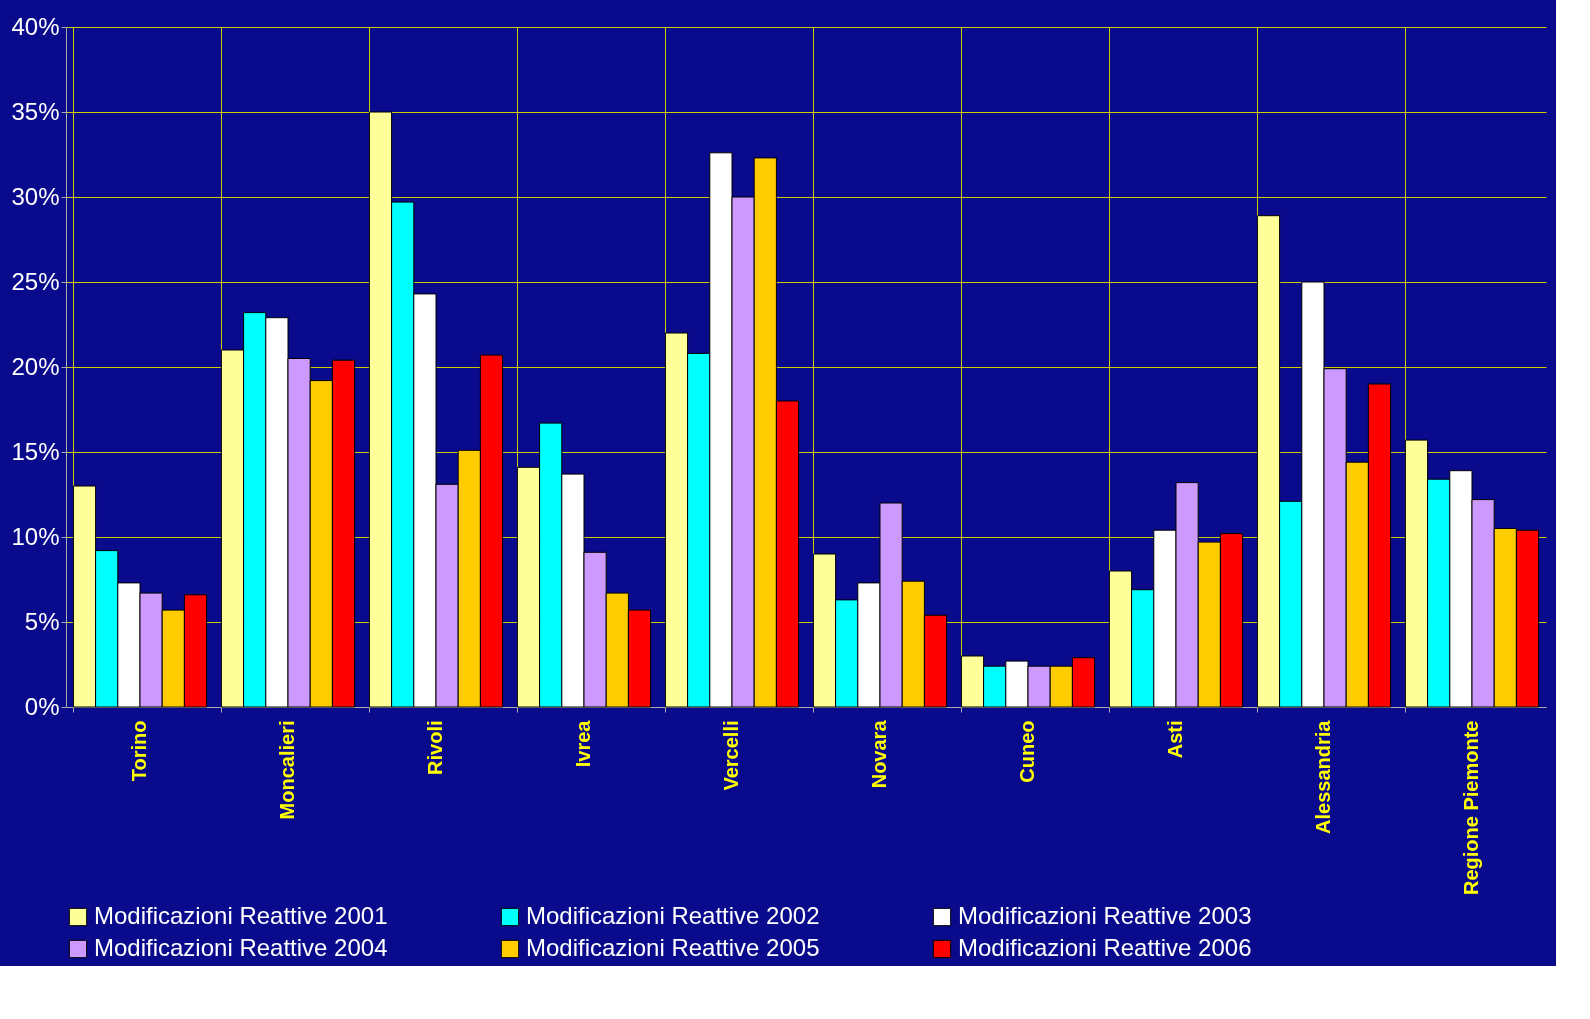 The image size is (1590, 1019). I want to click on x-tick-label: Asti, so click(1175, 739).